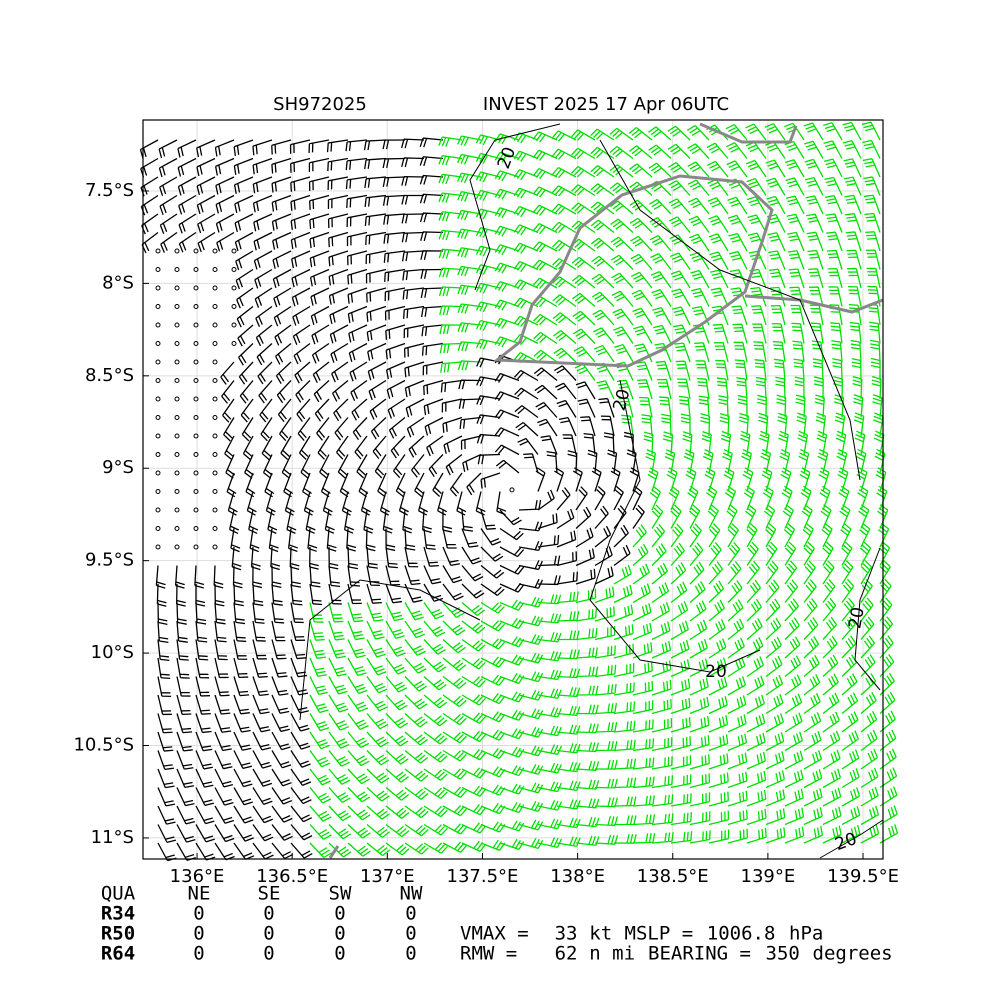 This screenshot has width=1000, height=1000. What do you see at coordinates (659, 934) in the screenshot?
I see `info-text: MSLP =` at bounding box center [659, 934].